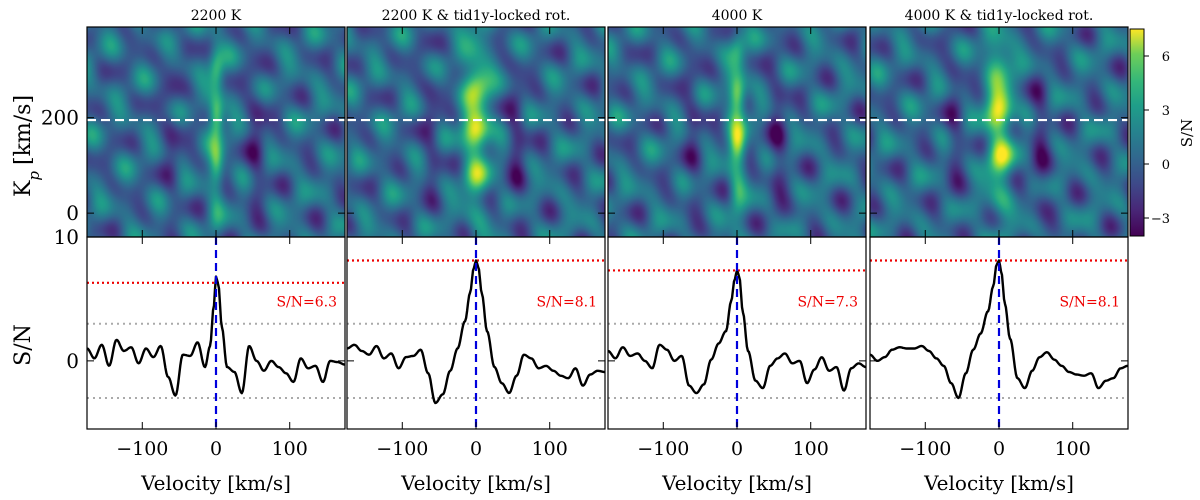 The height and width of the screenshot is (500, 1200). What do you see at coordinates (999, 16) in the screenshot?
I see `panel-title-4: 4000 K & tid1y-locked rot.` at bounding box center [999, 16].